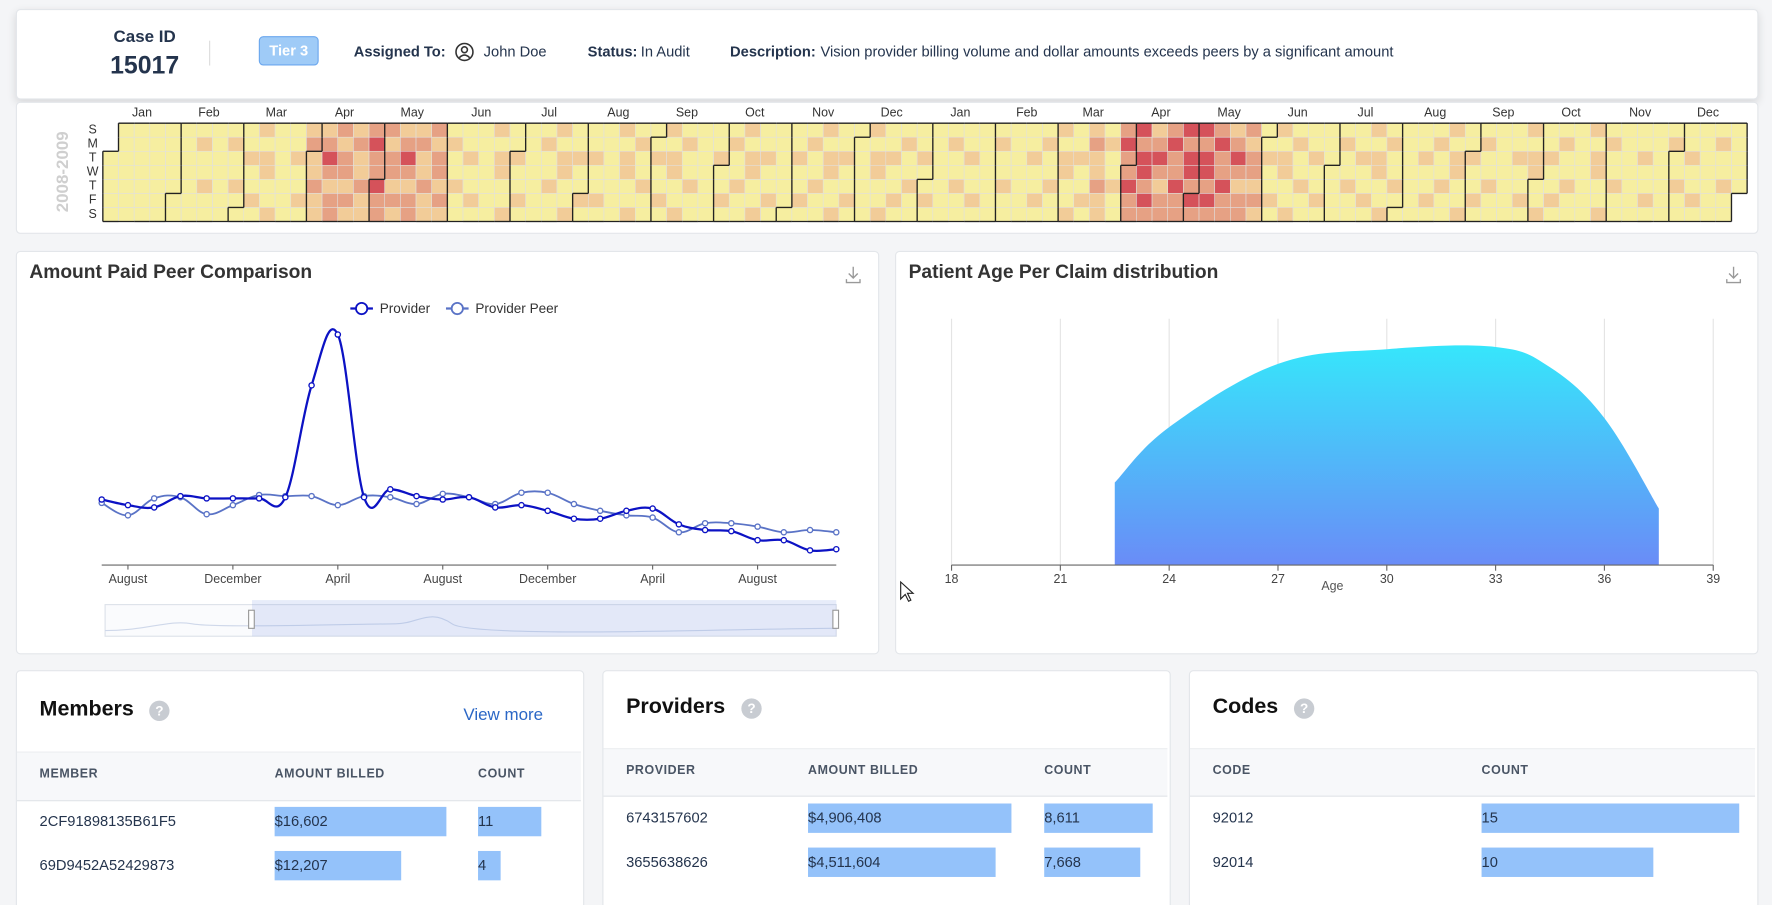 The height and width of the screenshot is (905, 1772). What do you see at coordinates (1567, 862) in the screenshot?
I see `value-bar` at bounding box center [1567, 862].